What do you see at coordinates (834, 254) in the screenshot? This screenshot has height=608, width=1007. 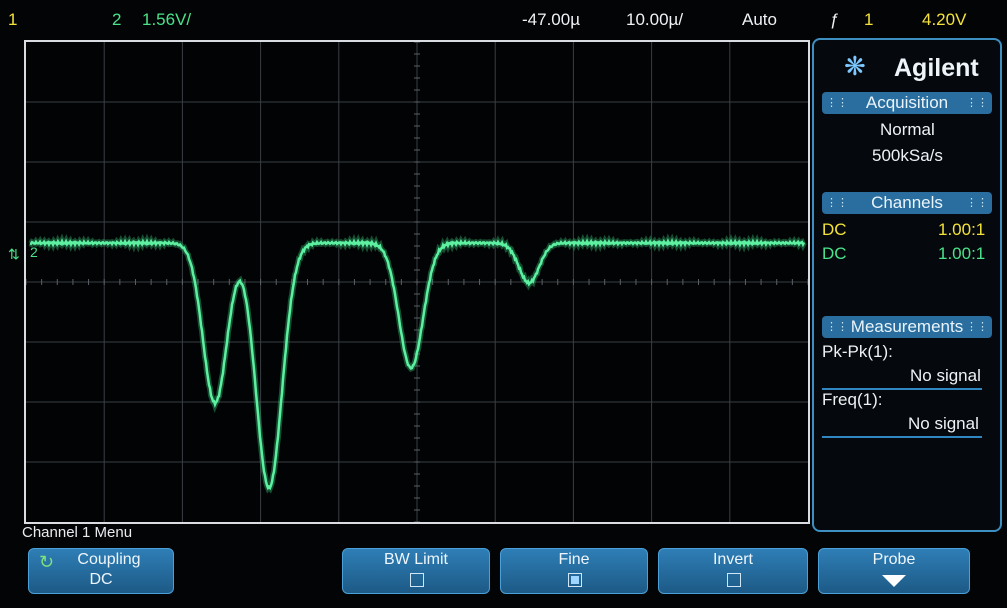 I see `channel2-coupling: DC` at bounding box center [834, 254].